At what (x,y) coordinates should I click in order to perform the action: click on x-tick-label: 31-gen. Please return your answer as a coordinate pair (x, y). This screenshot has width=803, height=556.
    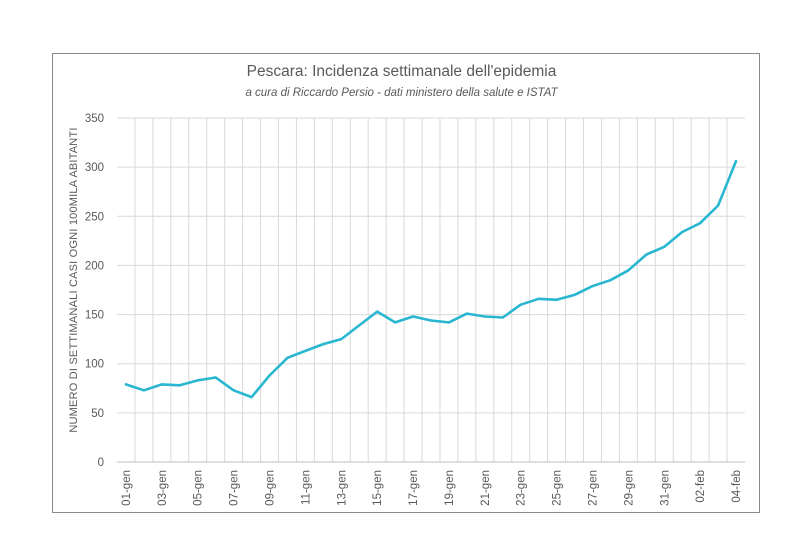
    Looking at the image, I should click on (665, 488).